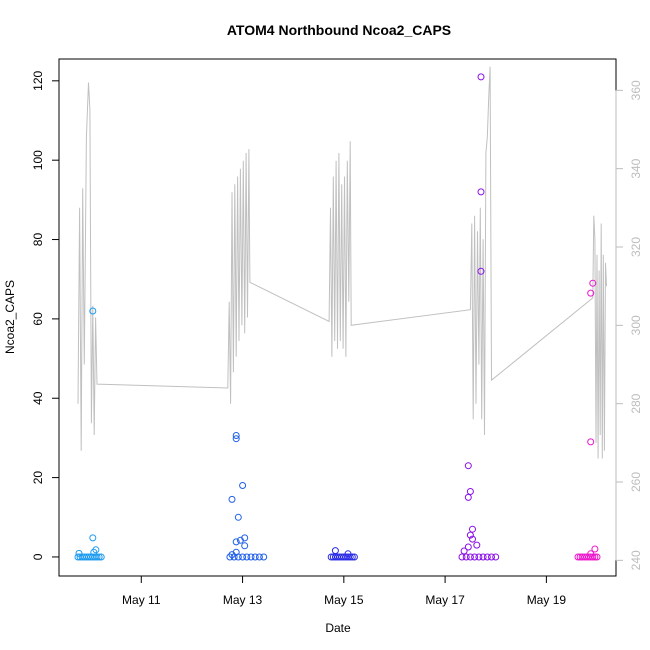 This screenshot has width=650, height=650. Describe the element at coordinates (38, 80) in the screenshot. I see `y-tick-label: 120` at that location.